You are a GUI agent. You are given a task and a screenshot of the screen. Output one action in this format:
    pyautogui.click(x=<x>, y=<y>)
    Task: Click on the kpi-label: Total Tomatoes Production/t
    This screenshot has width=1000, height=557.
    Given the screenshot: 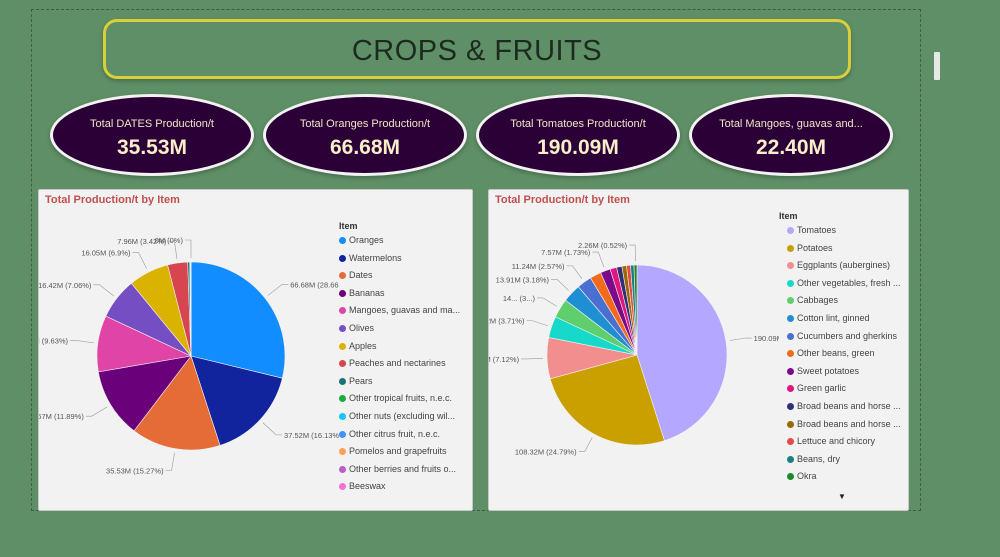 What is the action you would take?
    pyautogui.click(x=578, y=124)
    